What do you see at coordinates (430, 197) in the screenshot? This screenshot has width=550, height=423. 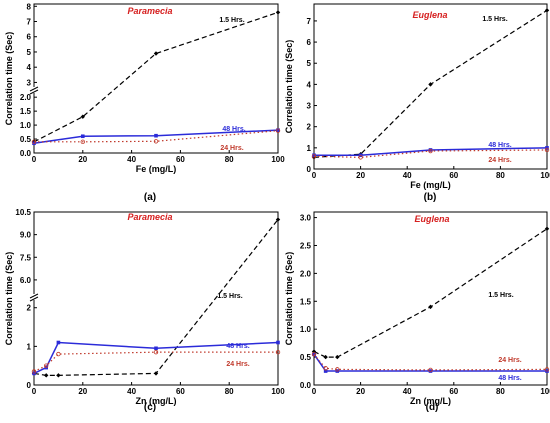 I see `panel-label: (b)` at bounding box center [430, 197].